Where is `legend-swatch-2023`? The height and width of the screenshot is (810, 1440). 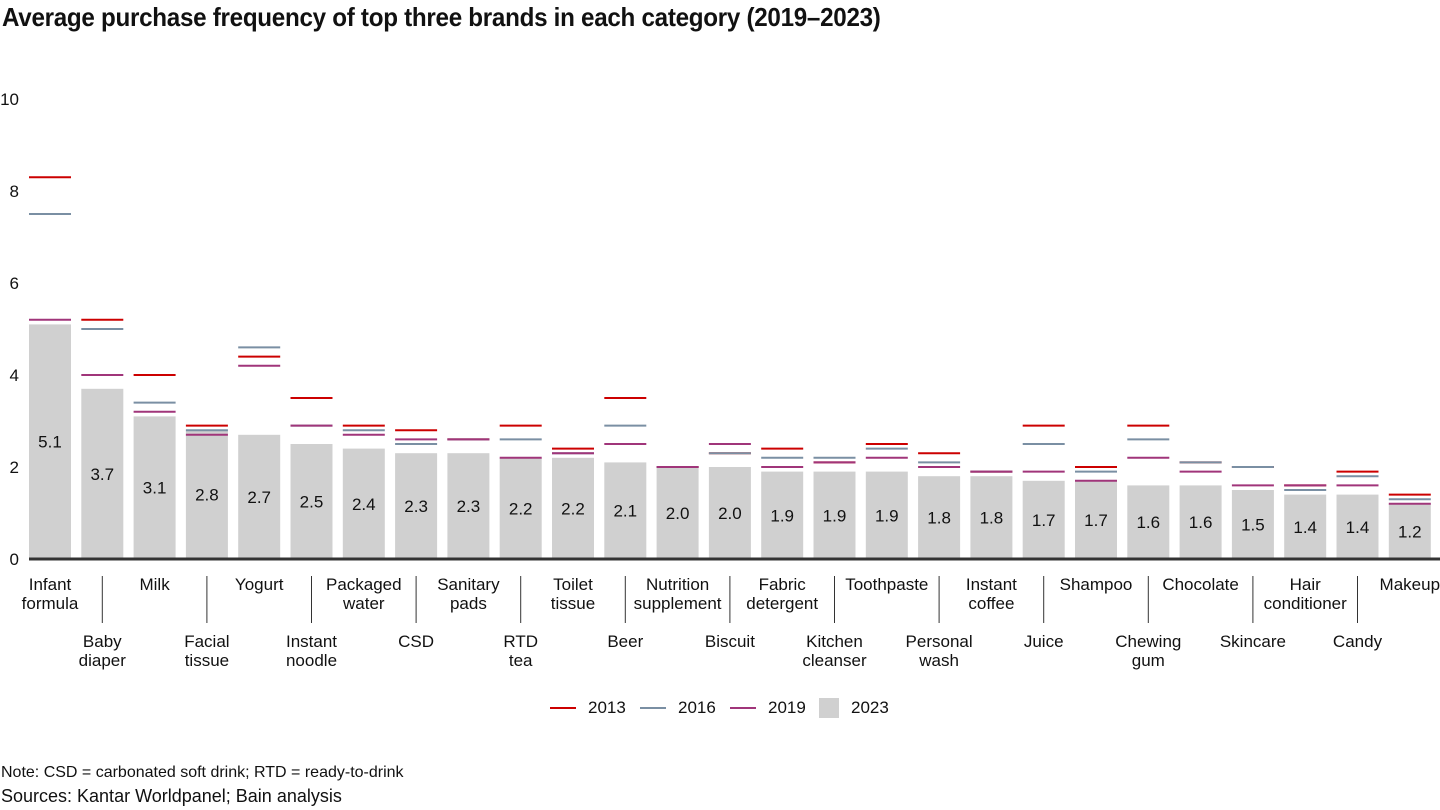 legend-swatch-2023 is located at coordinates (829, 708).